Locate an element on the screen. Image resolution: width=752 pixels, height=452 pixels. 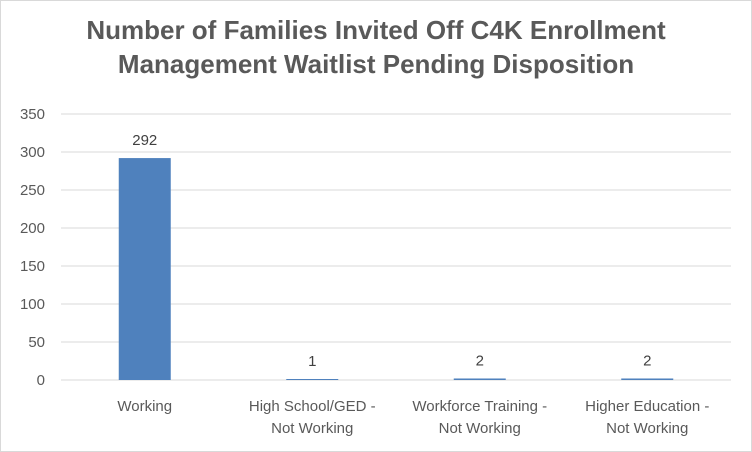
category-label: Workforce Training - is located at coordinates (479, 406).